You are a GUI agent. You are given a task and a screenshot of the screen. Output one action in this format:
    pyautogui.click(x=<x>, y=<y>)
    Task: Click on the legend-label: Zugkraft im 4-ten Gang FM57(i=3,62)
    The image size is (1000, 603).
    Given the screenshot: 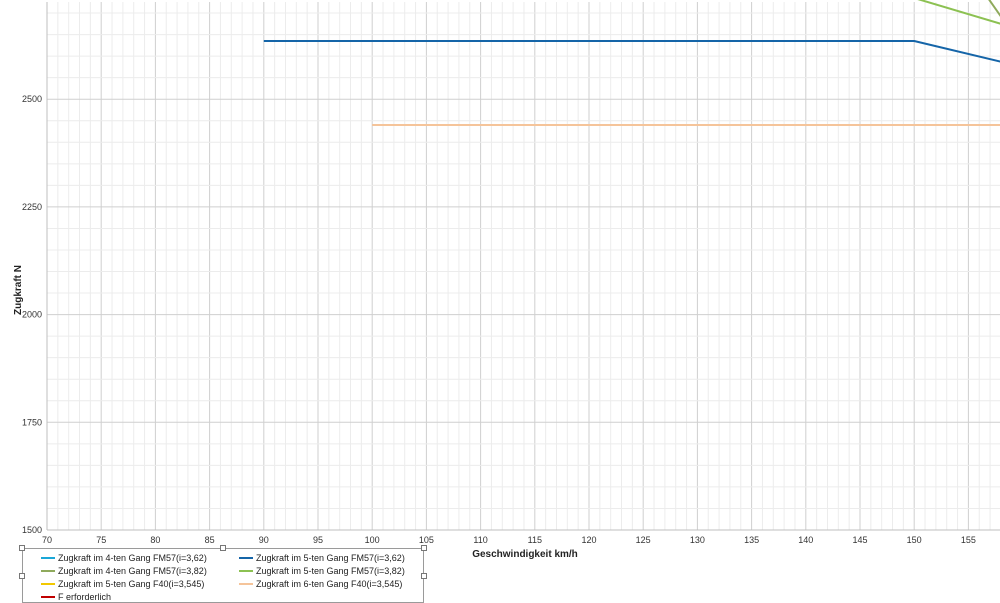 What is the action you would take?
    pyautogui.click(x=132, y=558)
    